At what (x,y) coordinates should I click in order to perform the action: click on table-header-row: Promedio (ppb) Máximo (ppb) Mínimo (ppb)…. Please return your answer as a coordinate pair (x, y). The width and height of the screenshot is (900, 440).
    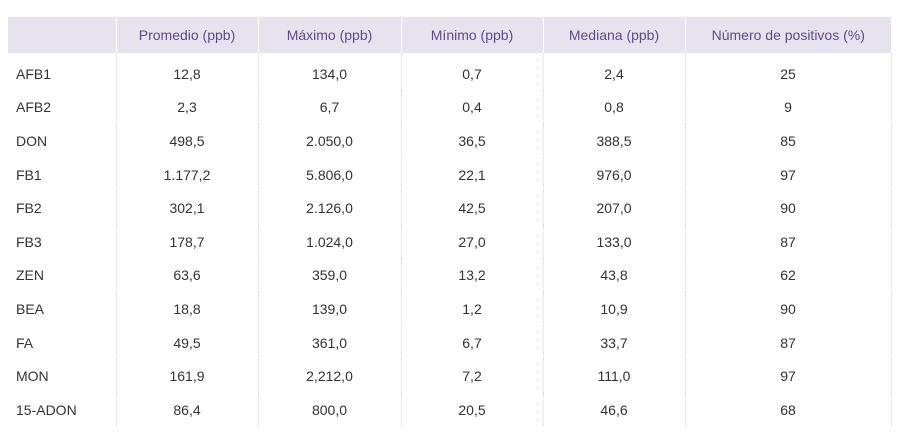
    Looking at the image, I should click on (449, 35).